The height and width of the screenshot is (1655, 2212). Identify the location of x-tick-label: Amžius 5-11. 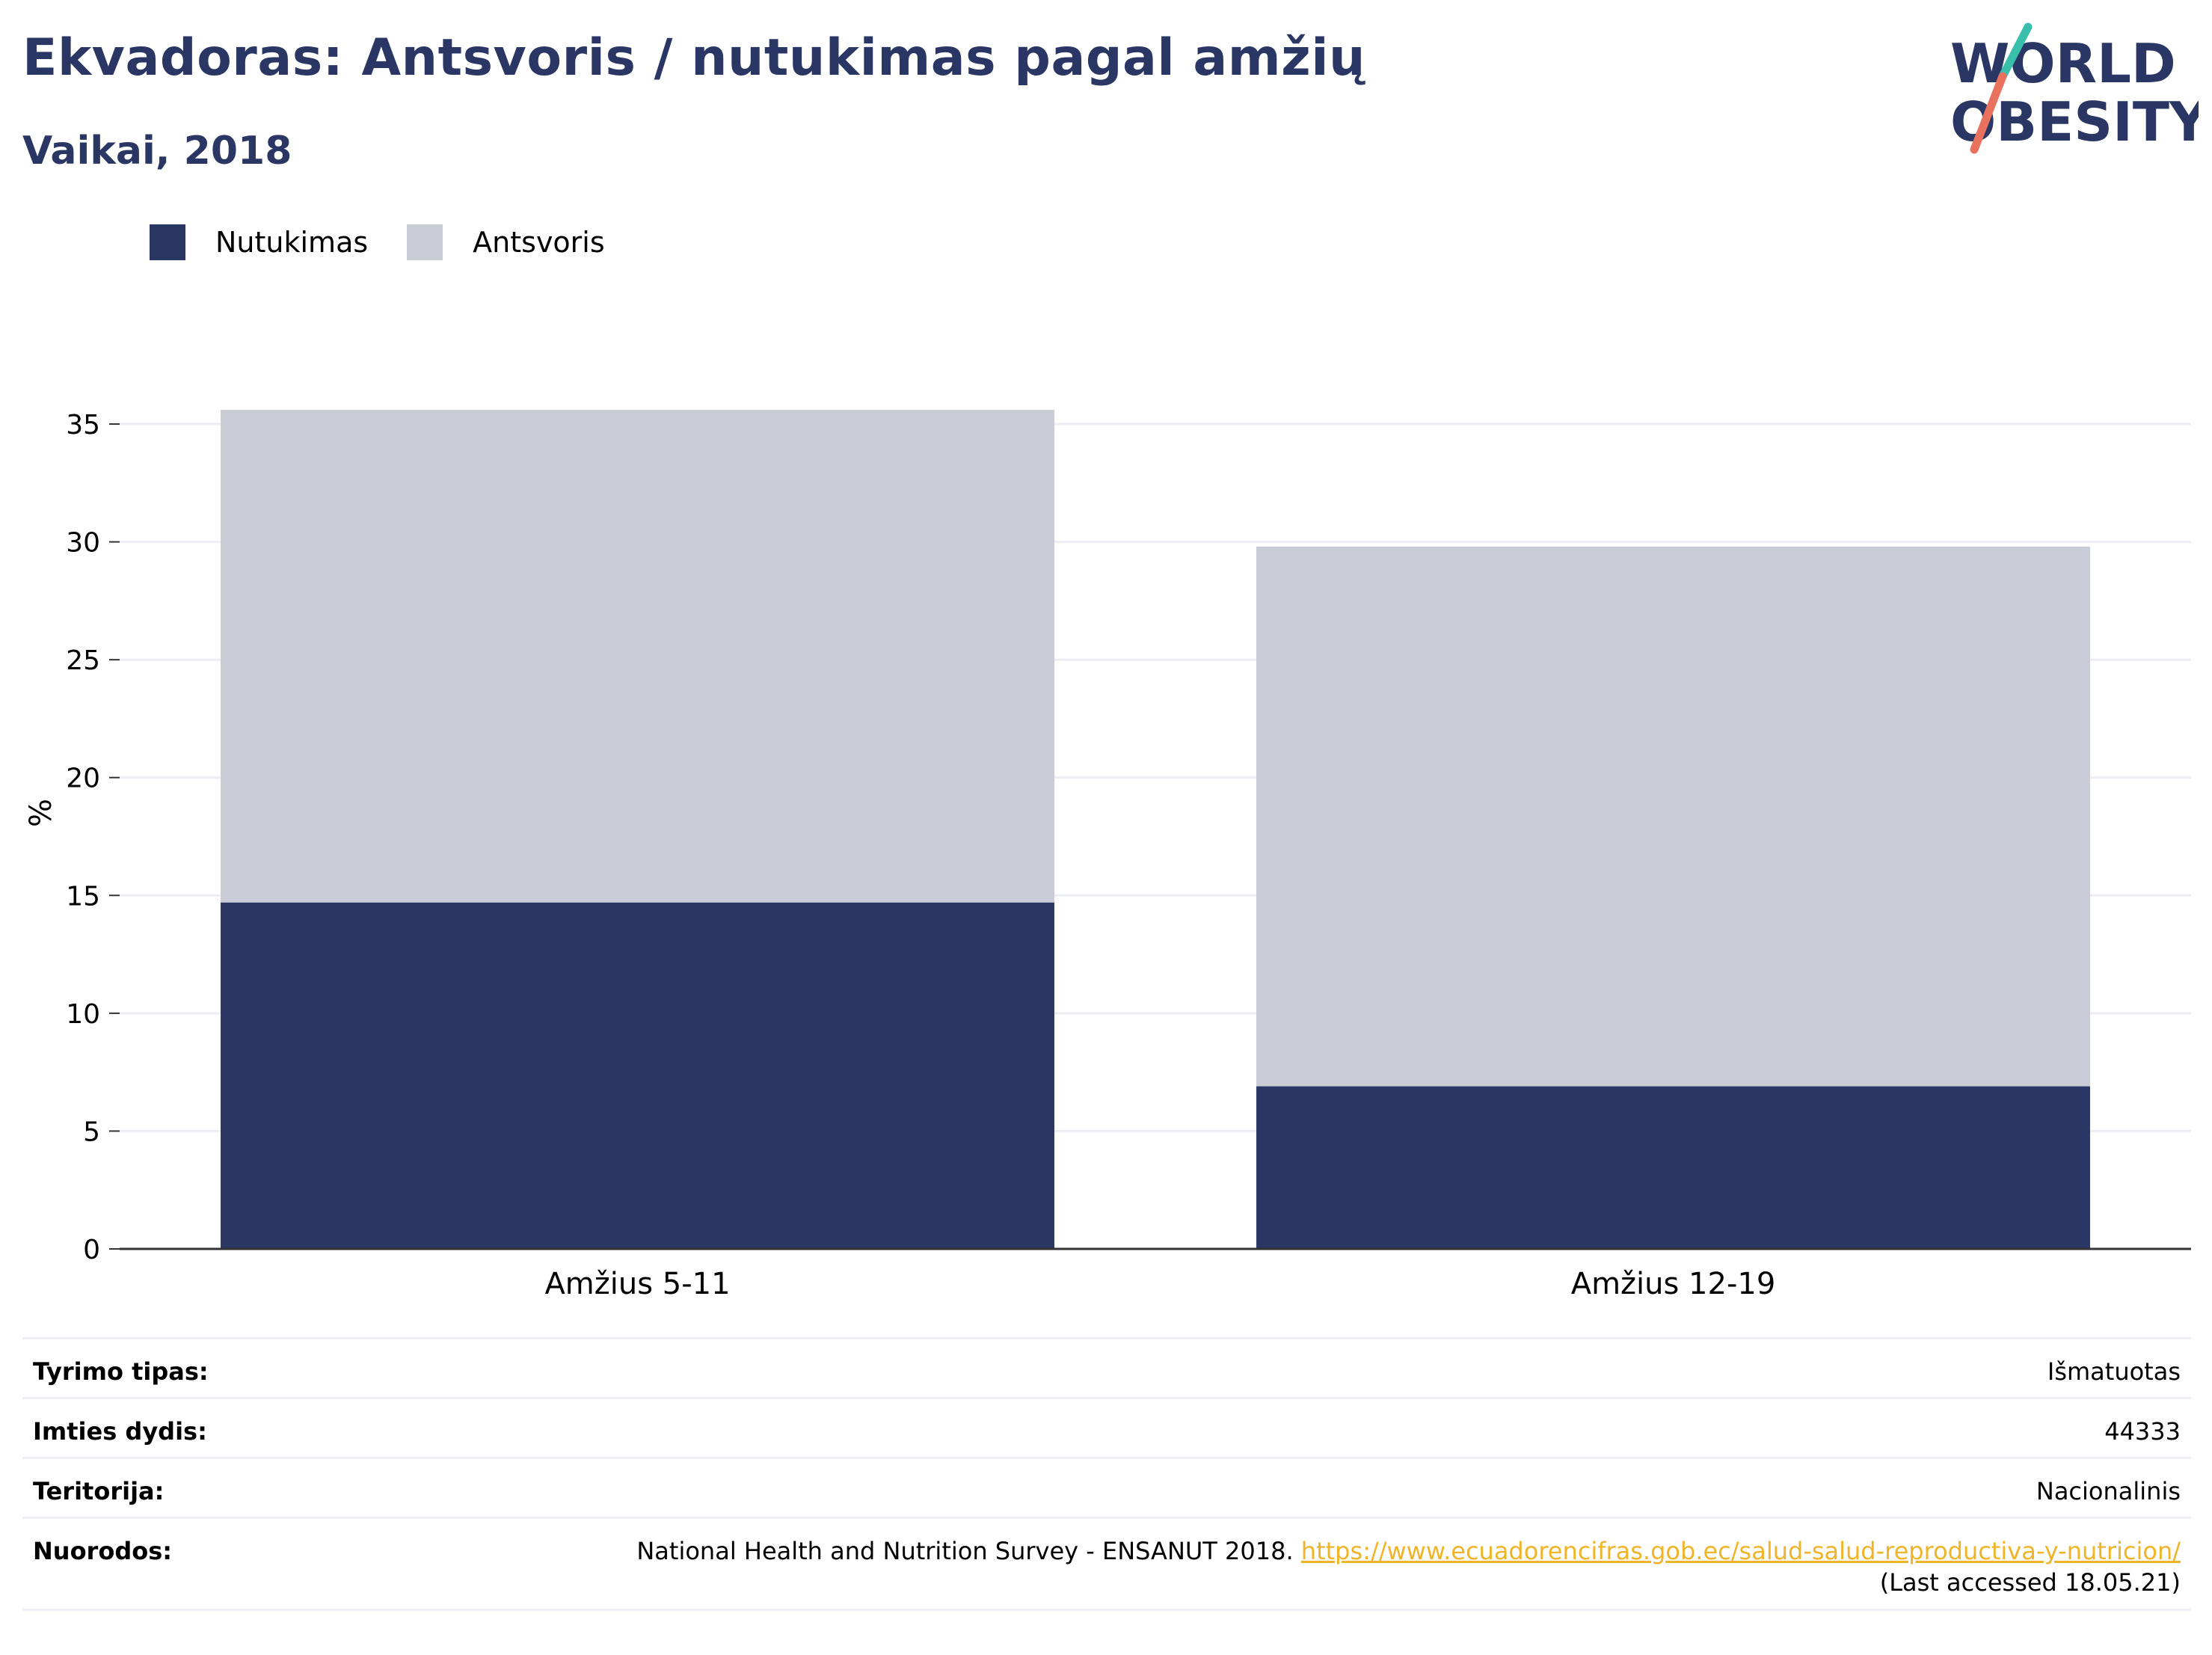
(637, 1284).